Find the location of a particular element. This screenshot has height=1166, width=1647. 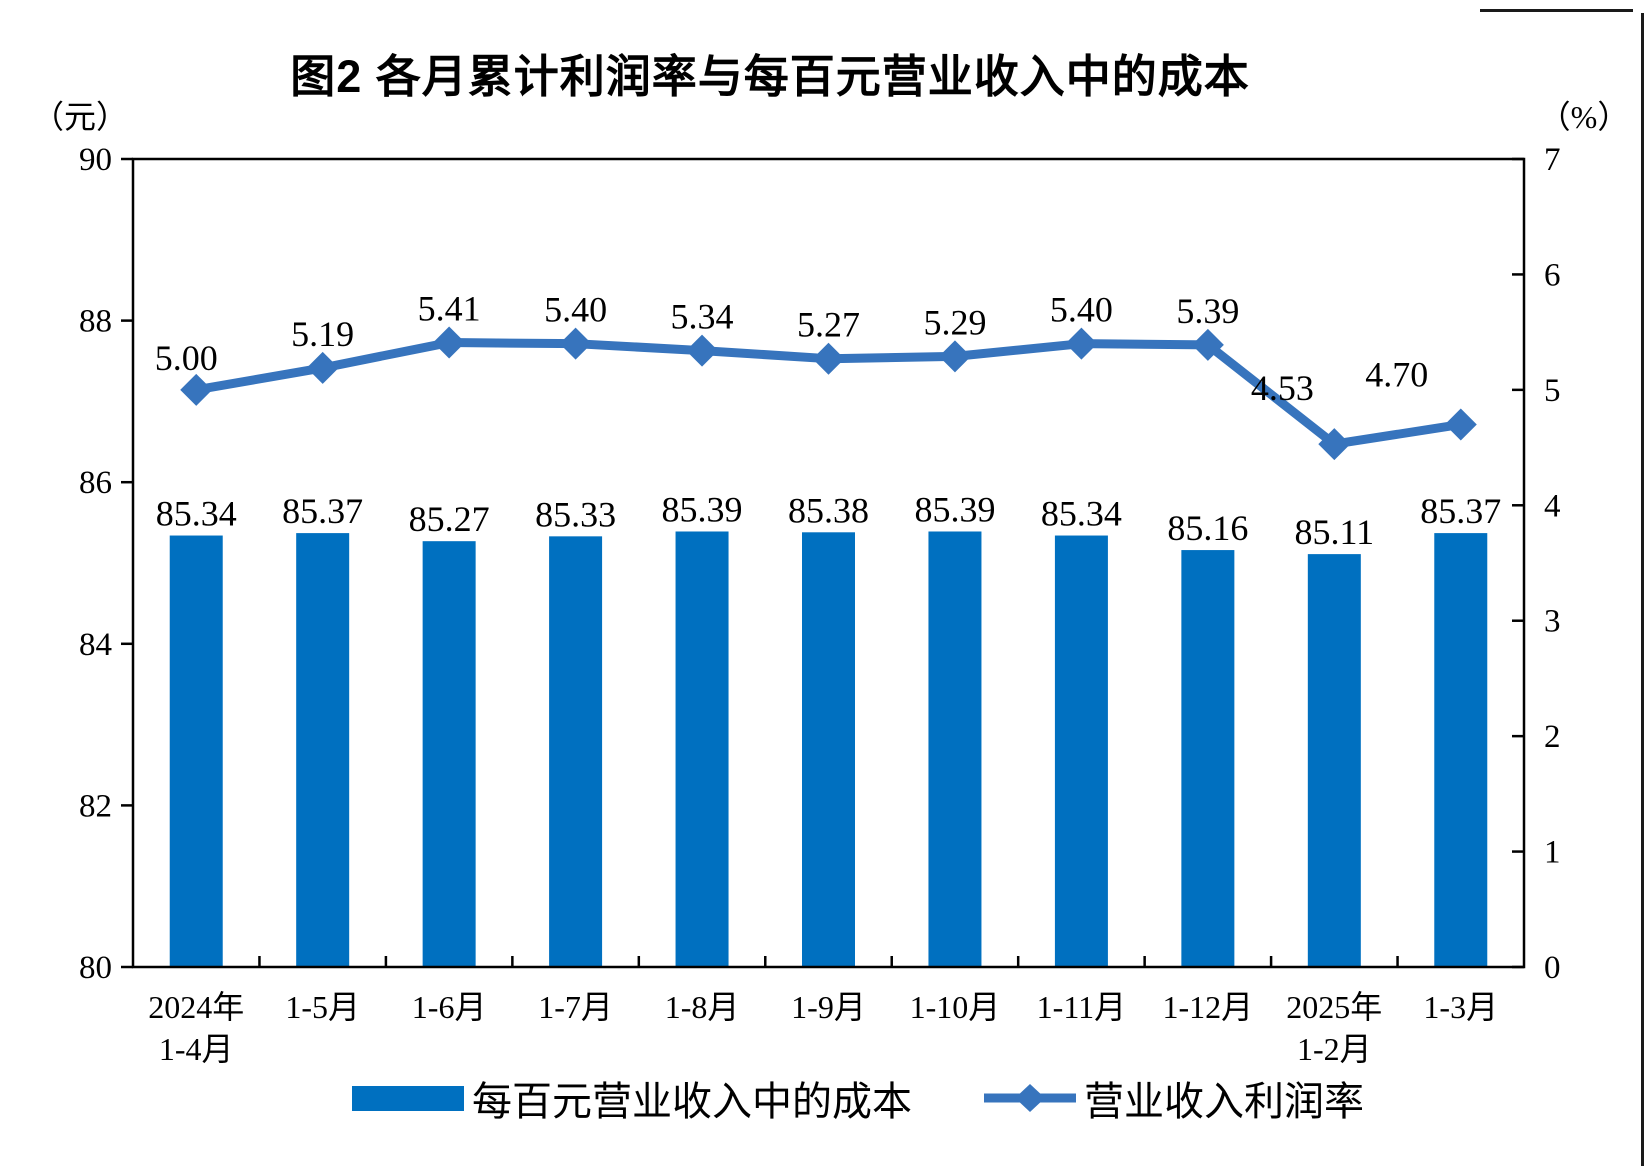

line-value-label: 5.29 is located at coordinates (954, 322).